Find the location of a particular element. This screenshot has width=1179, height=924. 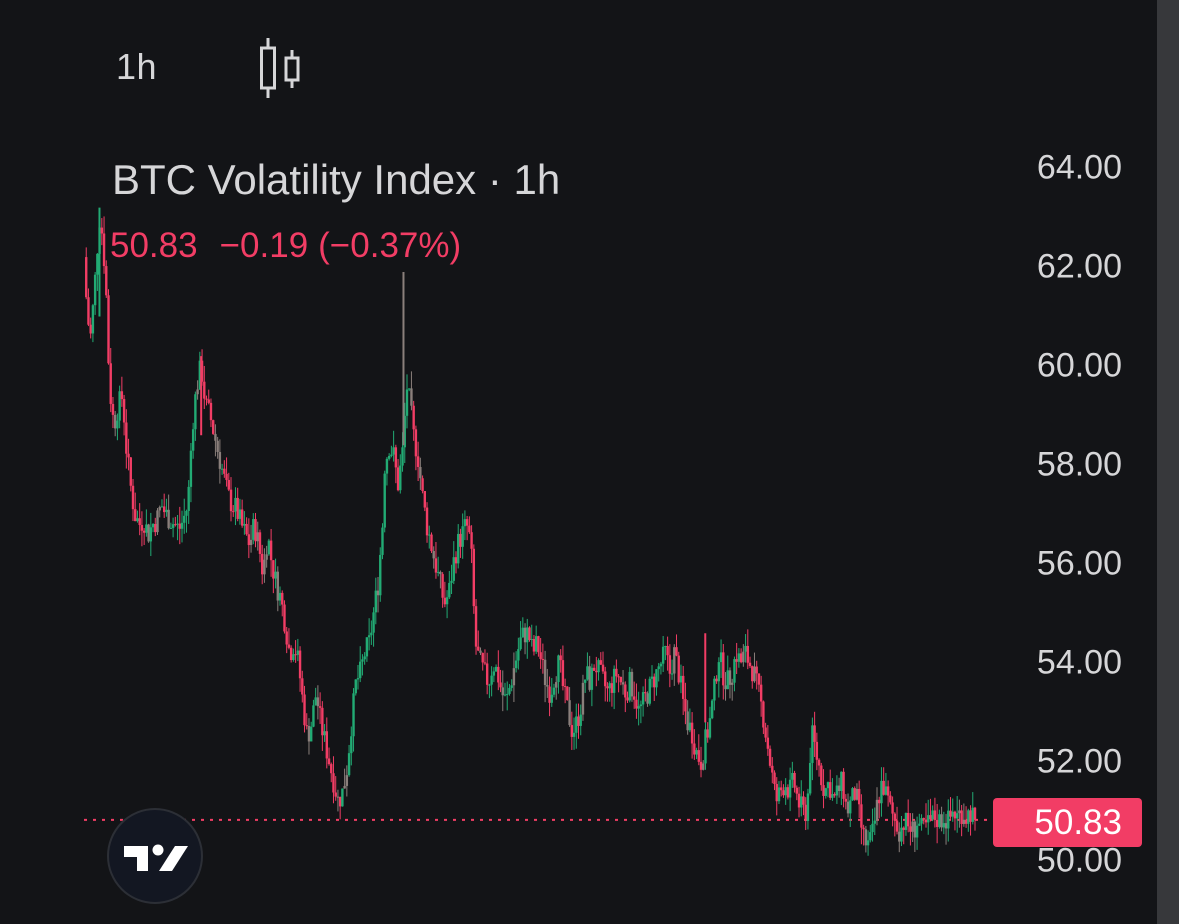

legend-title: BTC Volatility Index · 1h is located at coordinates (336, 179).